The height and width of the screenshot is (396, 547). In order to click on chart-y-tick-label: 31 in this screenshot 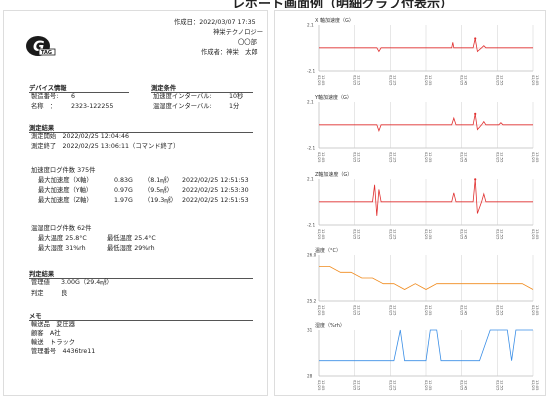, I will do `click(310, 330)`.